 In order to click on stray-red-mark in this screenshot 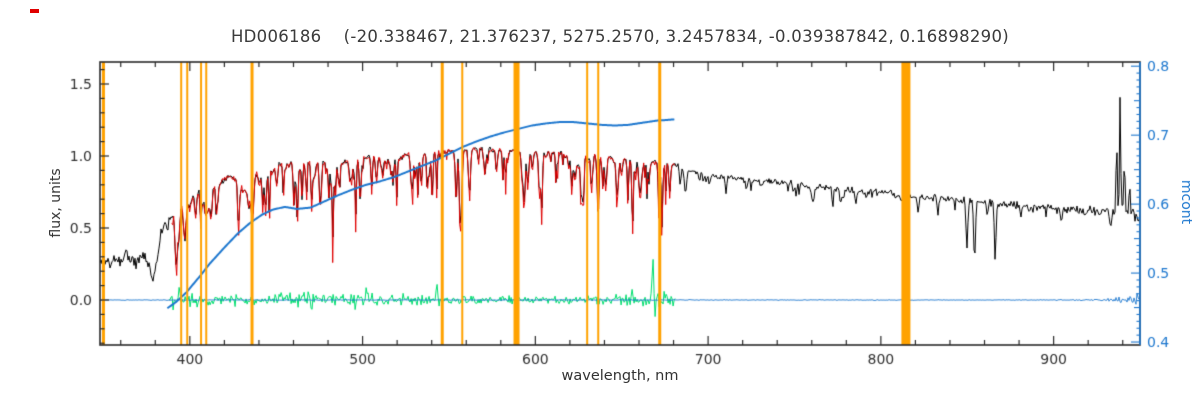, I will do `click(34, 11)`.